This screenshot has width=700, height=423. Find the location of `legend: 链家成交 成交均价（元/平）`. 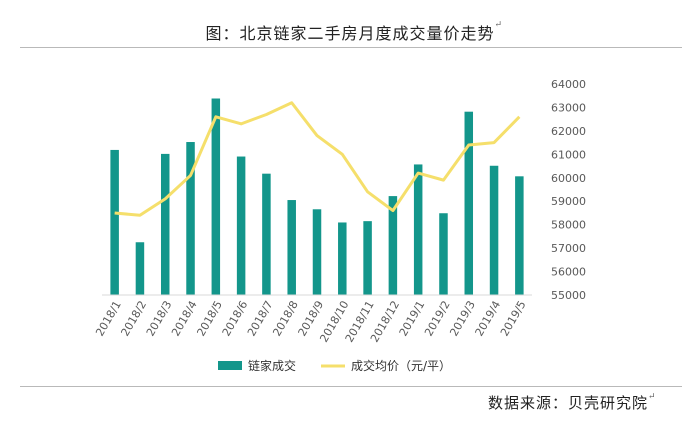

legend: 链家成交 成交均价（元/平） is located at coordinates (334, 365).